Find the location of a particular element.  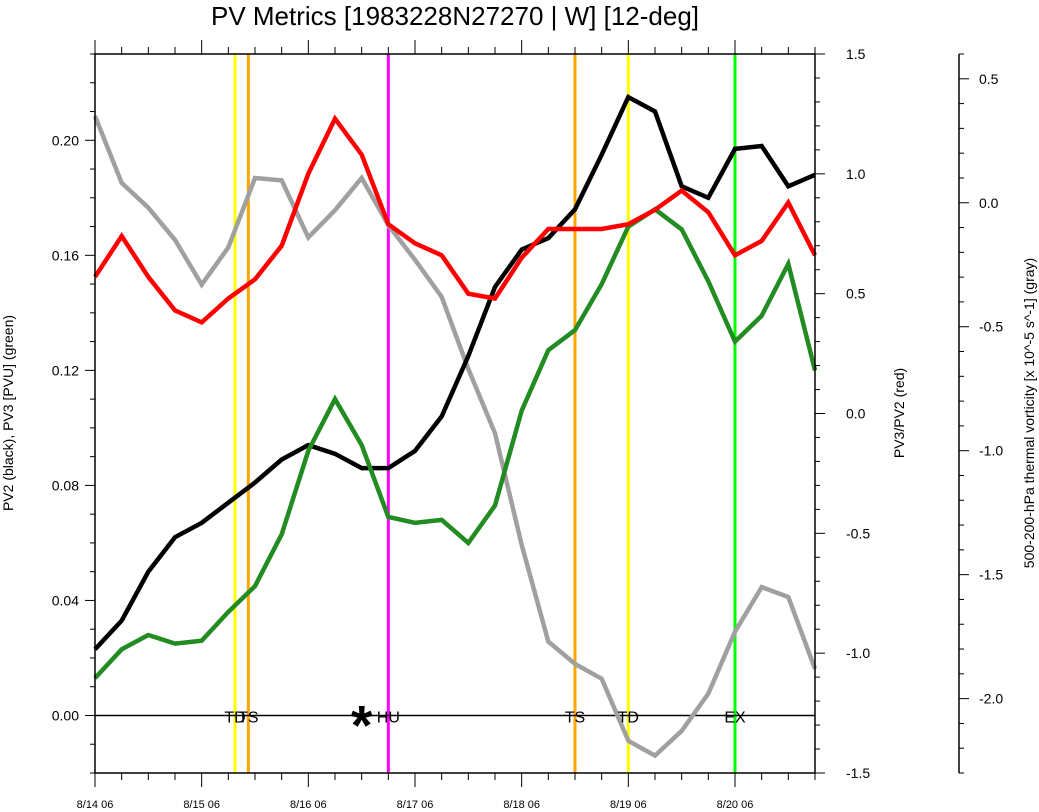

right-tick-label: 1.5 is located at coordinates (856, 54).